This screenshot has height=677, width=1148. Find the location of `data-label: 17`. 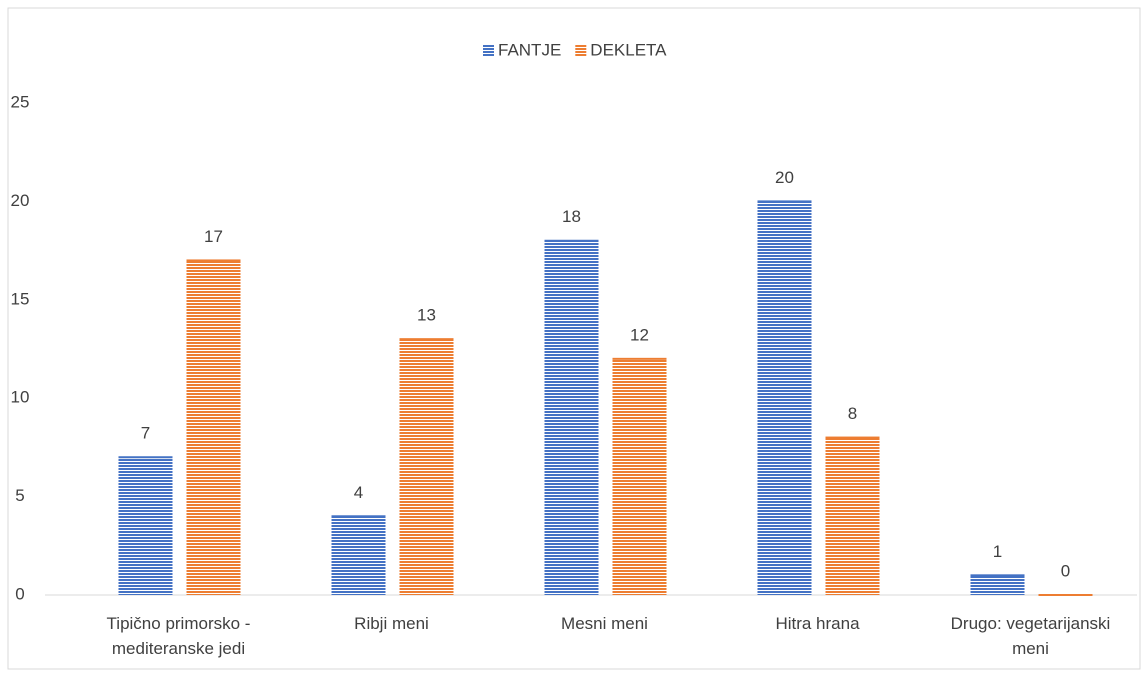

data-label: 17 is located at coordinates (213, 236).